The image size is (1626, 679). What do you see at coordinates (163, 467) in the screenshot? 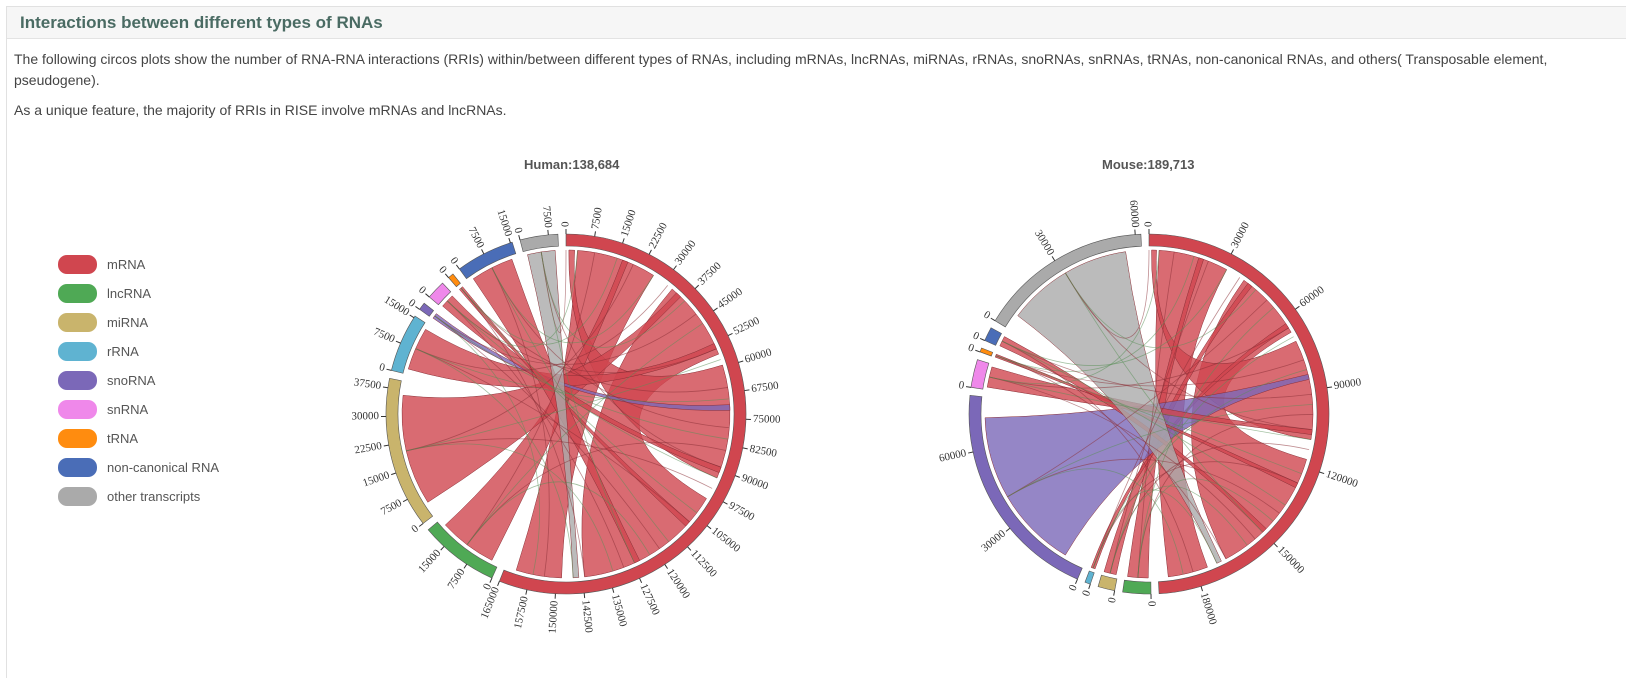
I see `legend-label: non-canonical RNA` at bounding box center [163, 467].